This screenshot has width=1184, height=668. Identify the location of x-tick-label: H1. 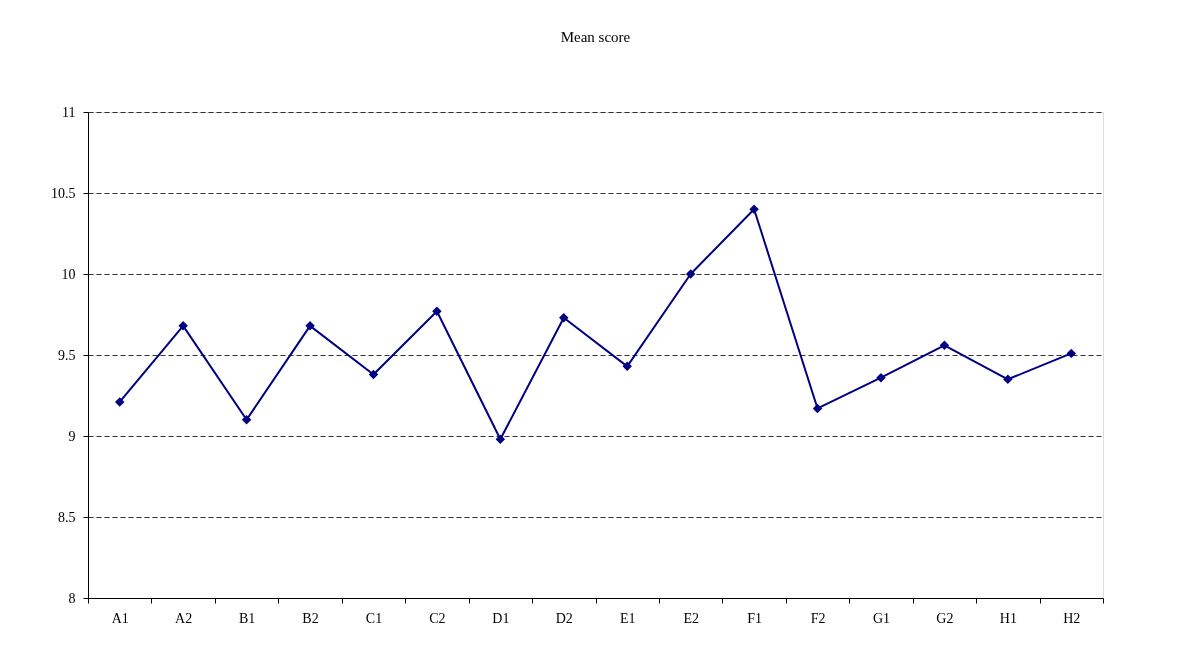
(1008, 618).